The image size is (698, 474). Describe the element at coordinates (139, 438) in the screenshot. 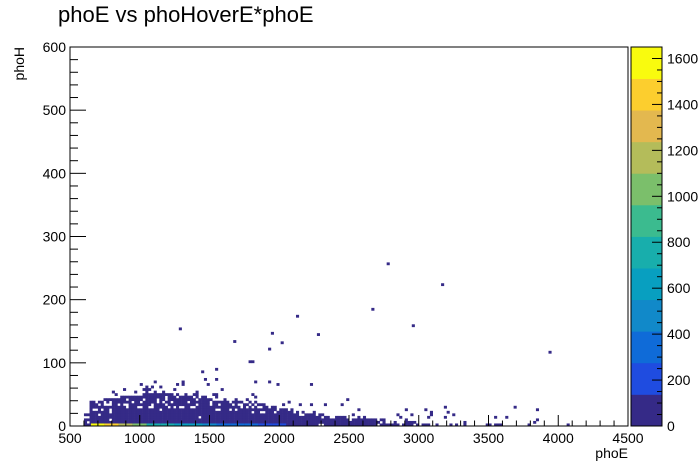

I see `x-tick-label: 1000` at that location.